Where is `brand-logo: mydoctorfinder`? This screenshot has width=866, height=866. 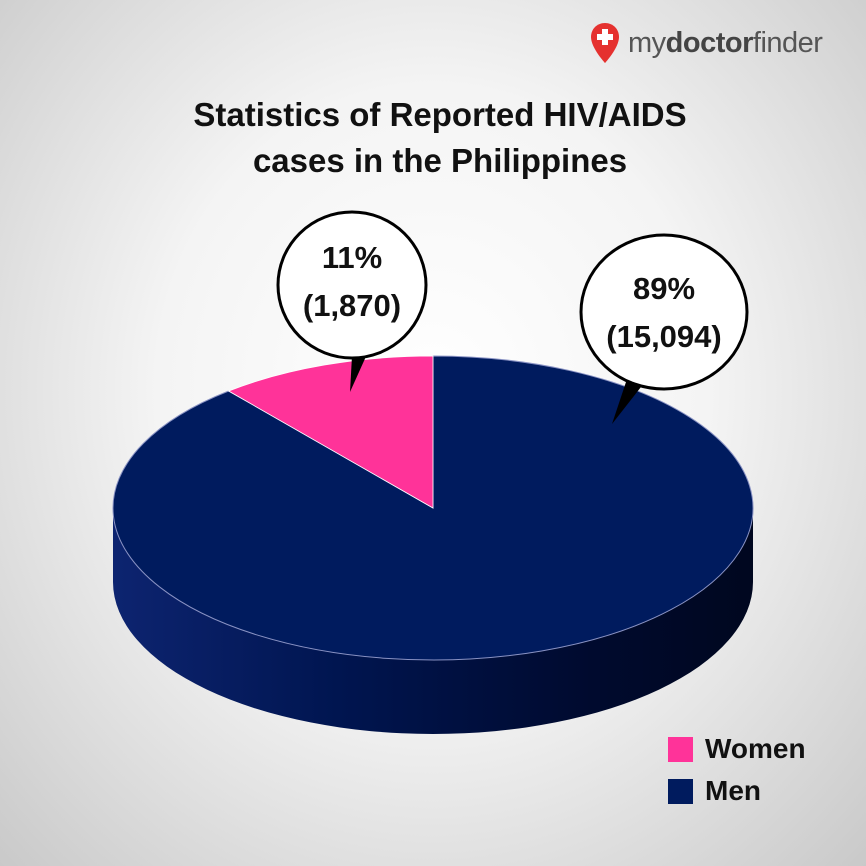
brand-logo: mydoctorfinder is located at coordinates (706, 43).